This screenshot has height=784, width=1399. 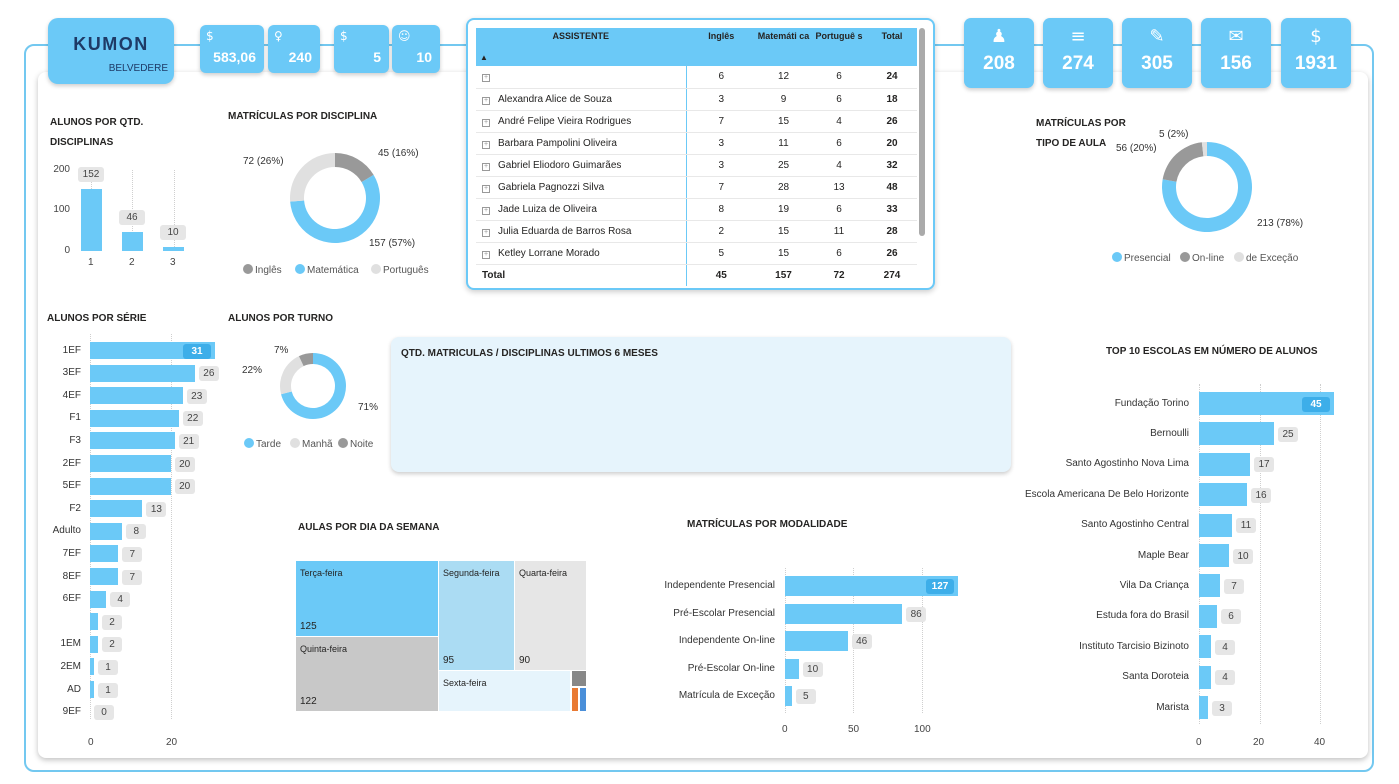 I want to click on tile-name: Quarta-feira, so click(x=543, y=573).